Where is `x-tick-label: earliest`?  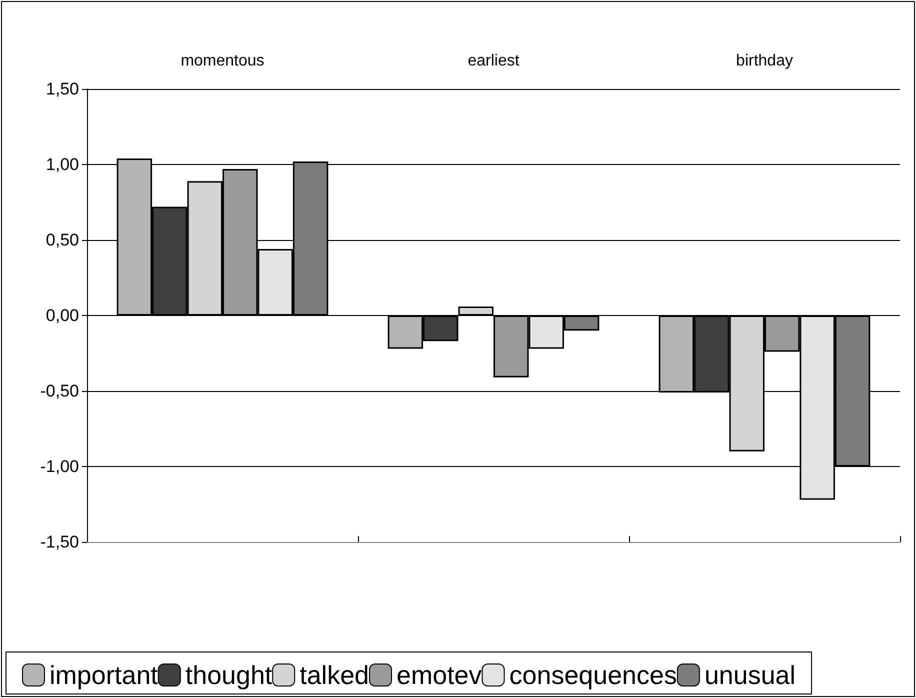
x-tick-label: earliest is located at coordinates (494, 61).